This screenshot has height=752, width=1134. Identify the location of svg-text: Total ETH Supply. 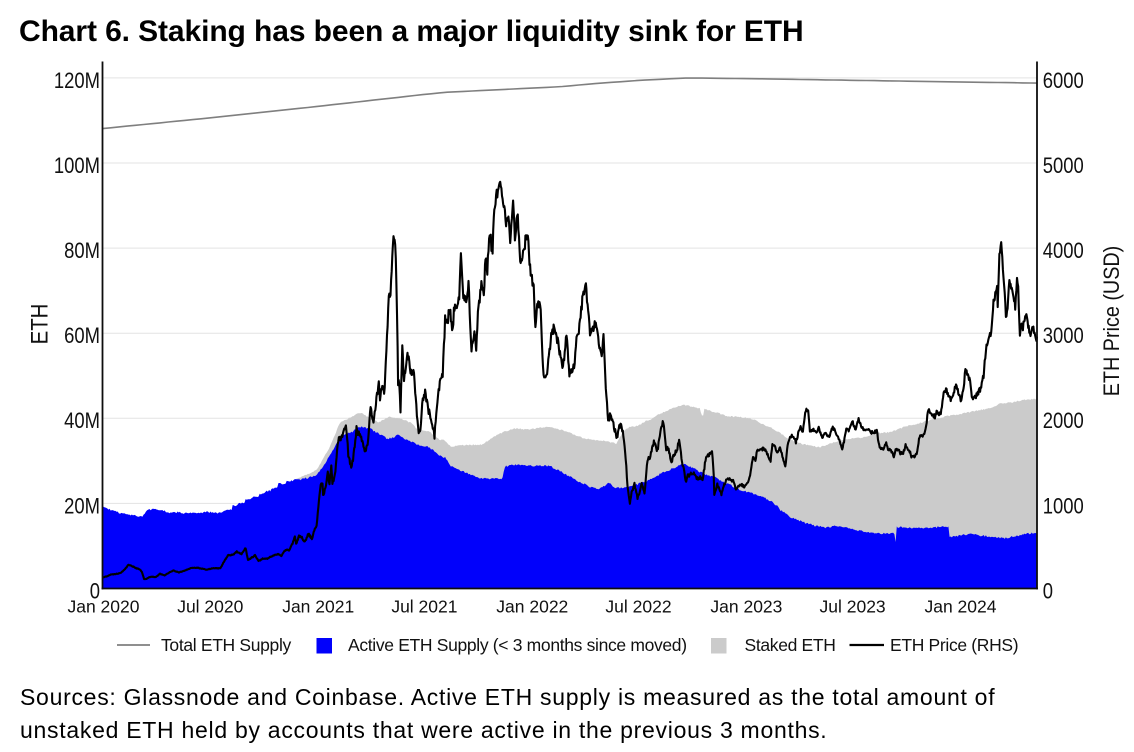
(226, 645).